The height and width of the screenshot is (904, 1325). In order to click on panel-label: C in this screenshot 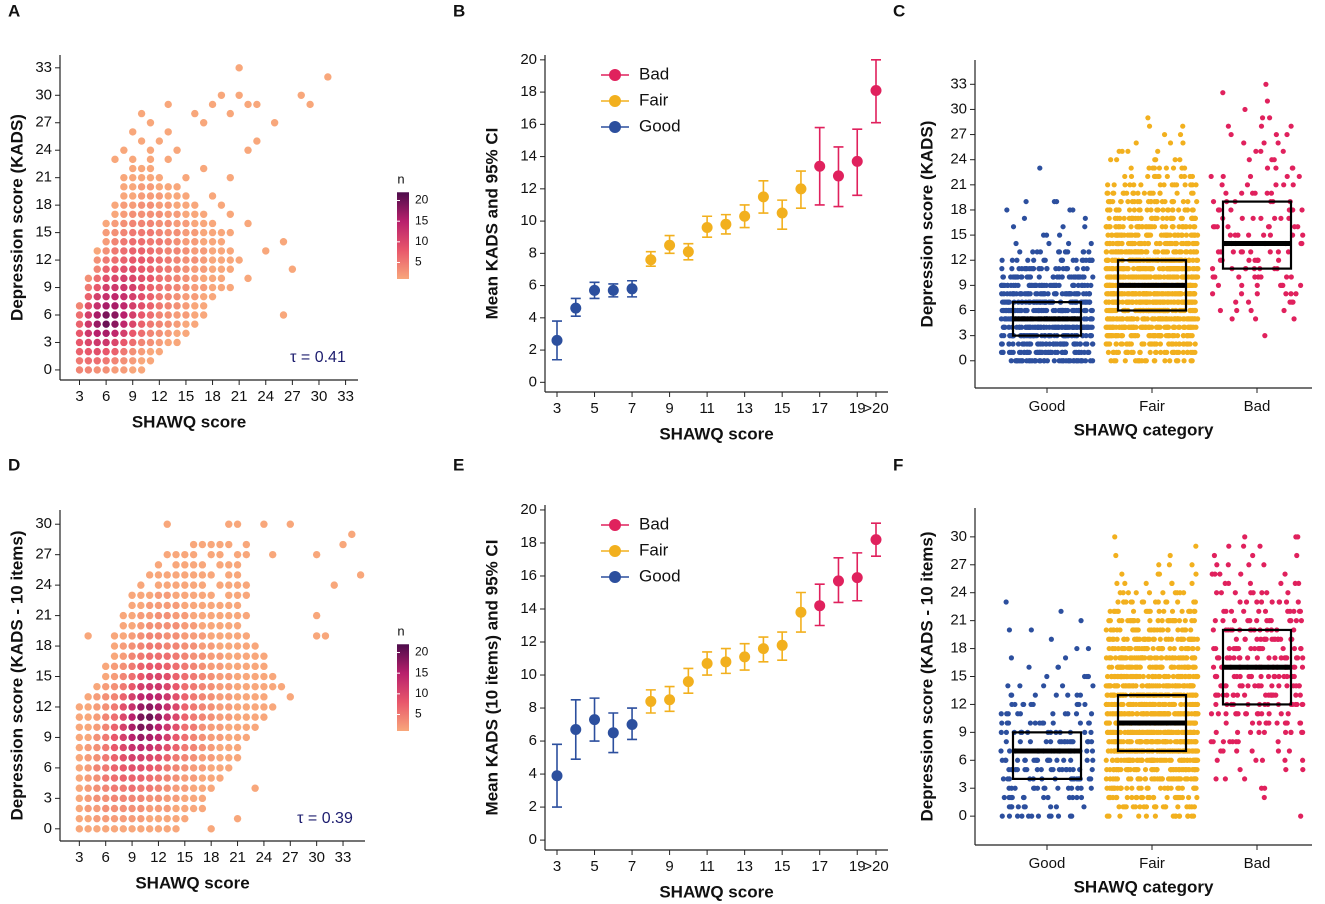, I will do `click(899, 10)`.